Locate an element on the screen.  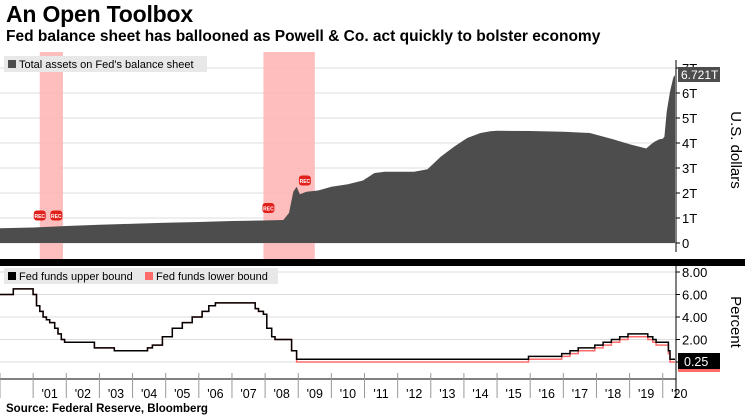
recession-marker-label-0: REC is located at coordinates (39, 217).